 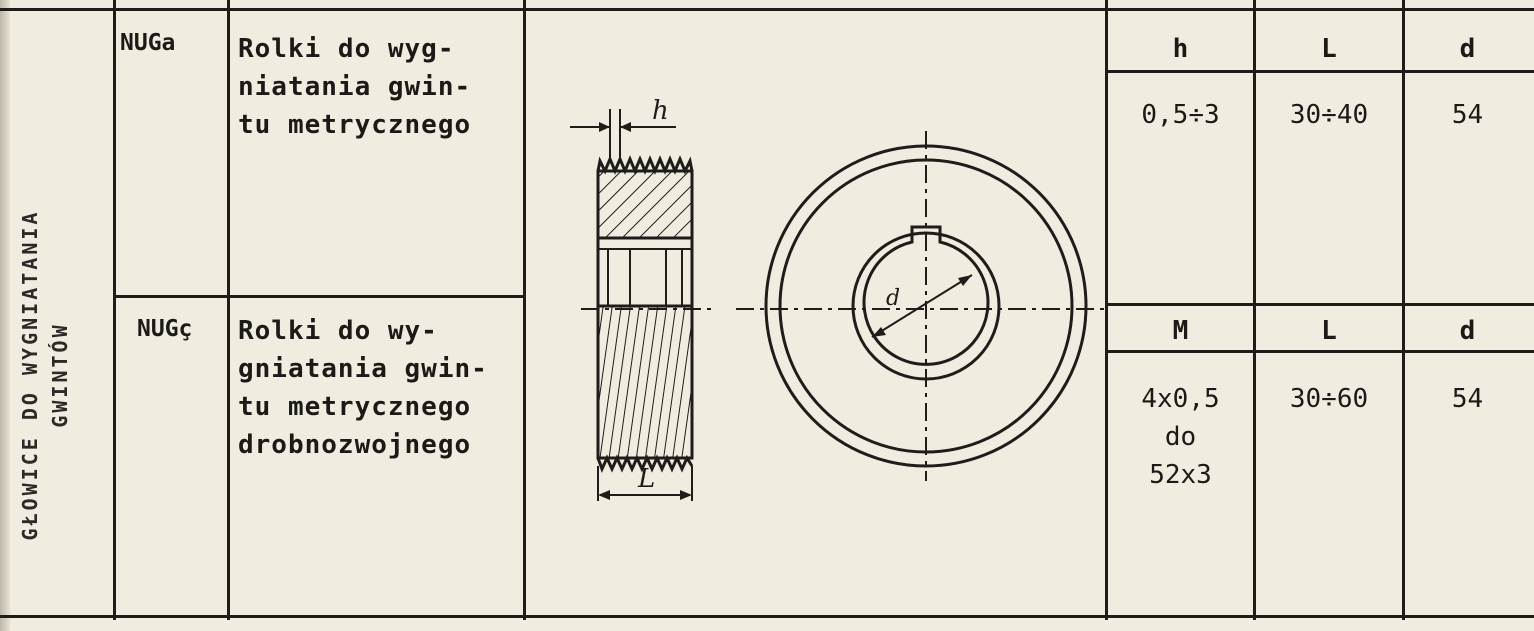 What do you see at coordinates (1467, 49) in the screenshot?
I see `row1-header-d: d` at bounding box center [1467, 49].